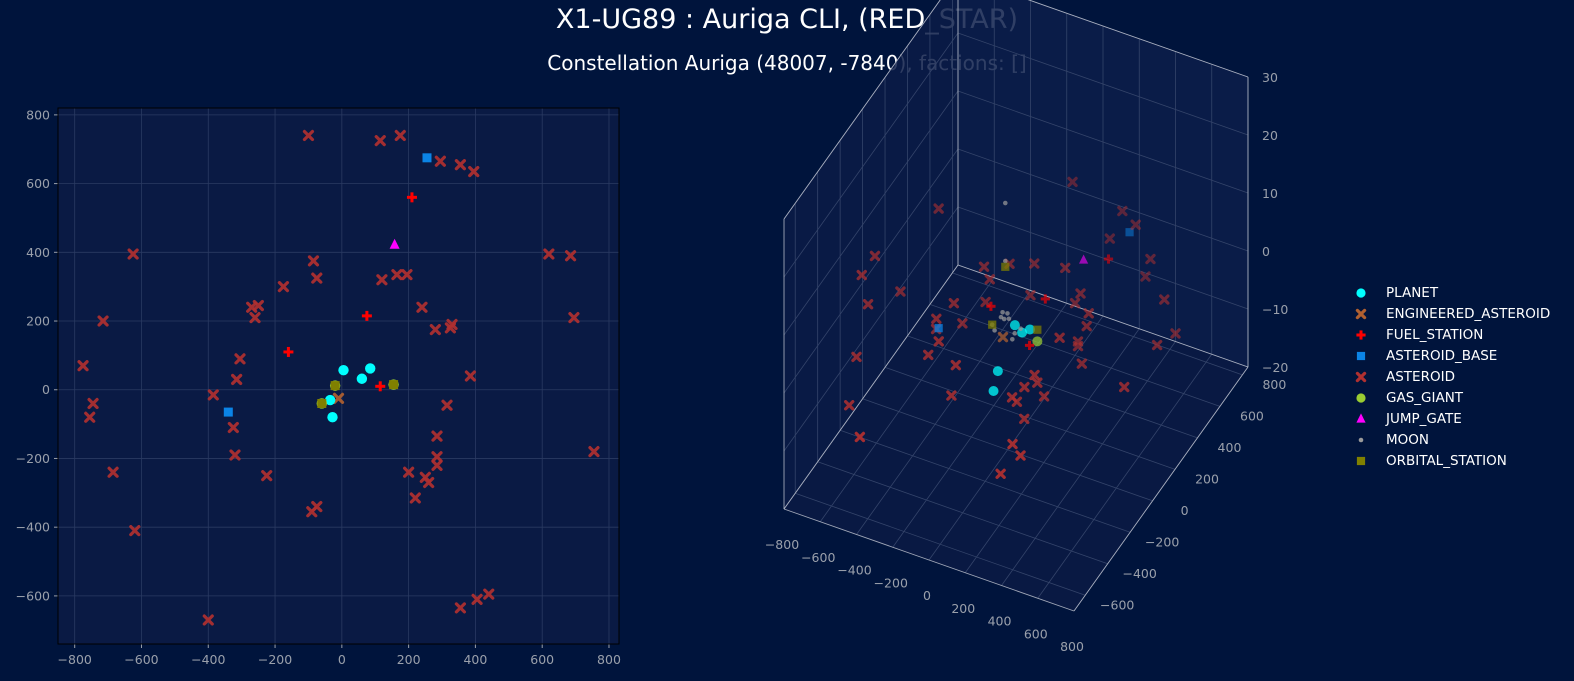 The height and width of the screenshot is (681, 1574). What do you see at coordinates (1129, 232) in the screenshot?
I see `point-3d-asteroid-base` at bounding box center [1129, 232].